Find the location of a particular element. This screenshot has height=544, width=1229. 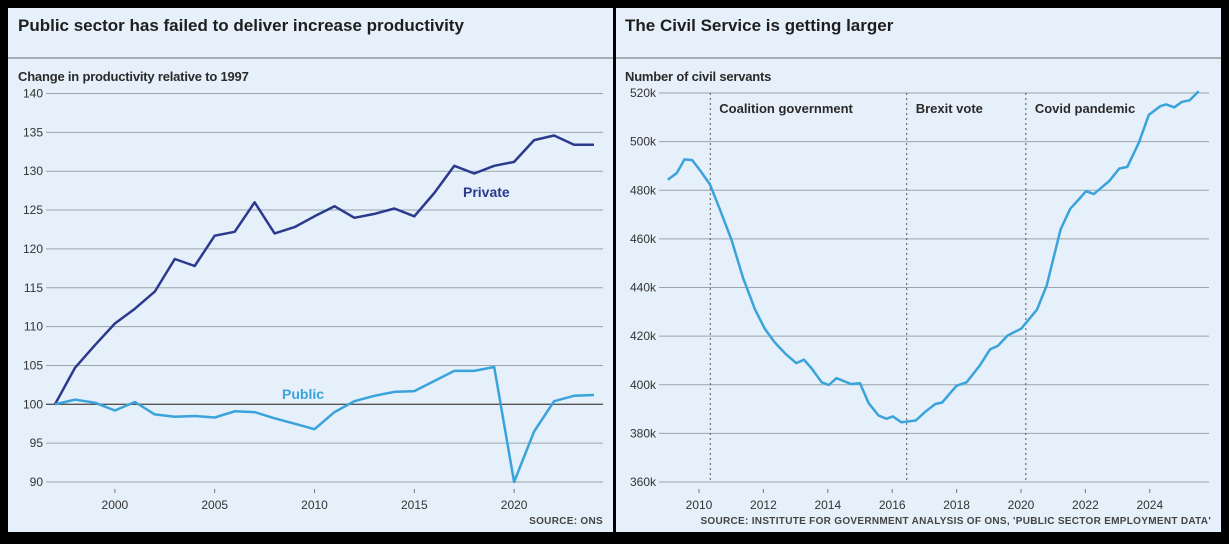

series-label-public: Public is located at coordinates (303, 394).